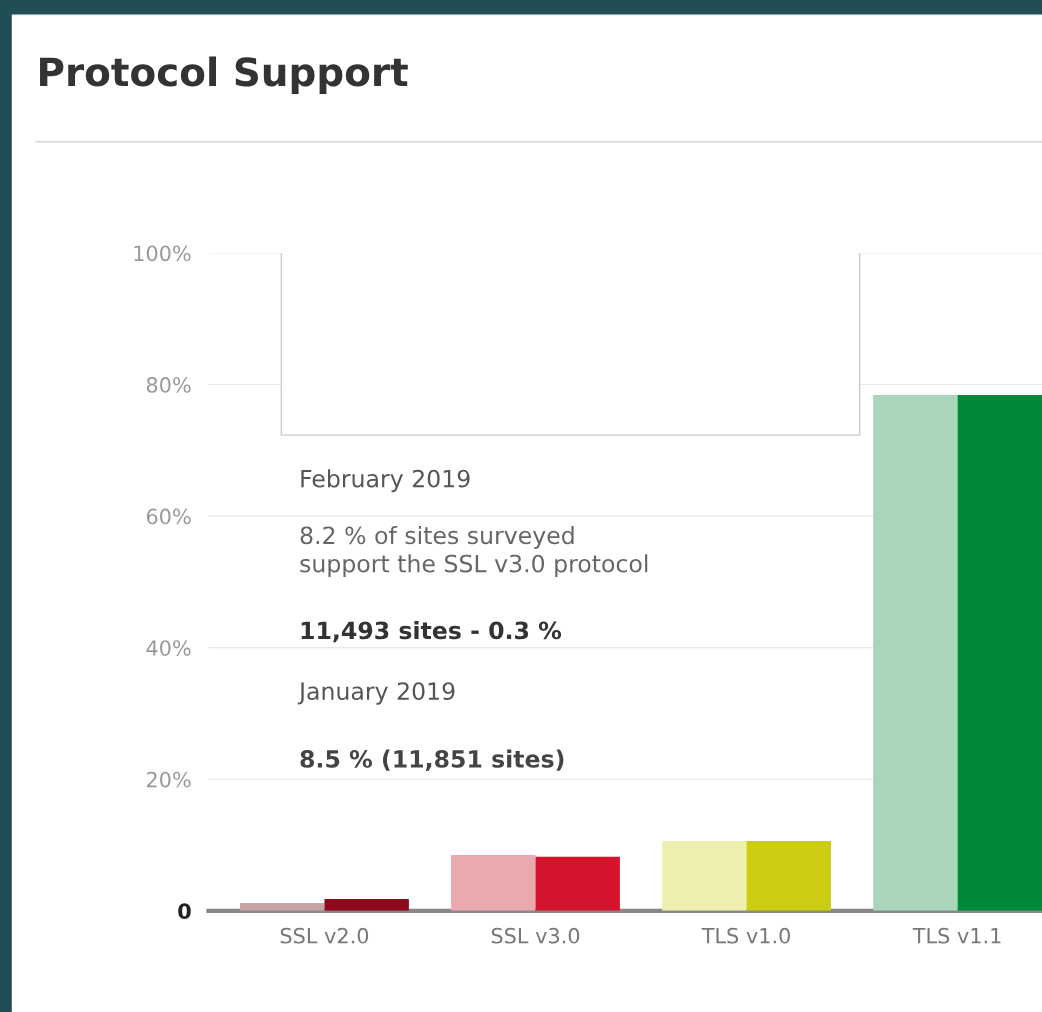 The height and width of the screenshot is (1012, 1042). What do you see at coordinates (168, 648) in the screenshot?
I see `y-tick-label: 40%` at bounding box center [168, 648].